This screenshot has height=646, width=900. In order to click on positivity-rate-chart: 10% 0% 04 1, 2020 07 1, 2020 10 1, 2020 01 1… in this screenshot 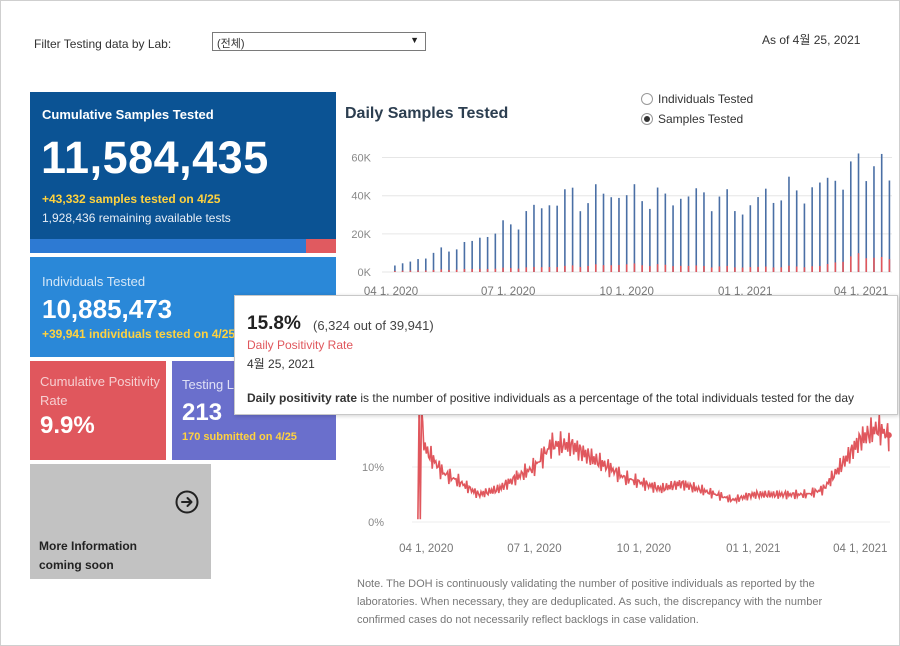, I will do `click(619, 485)`.